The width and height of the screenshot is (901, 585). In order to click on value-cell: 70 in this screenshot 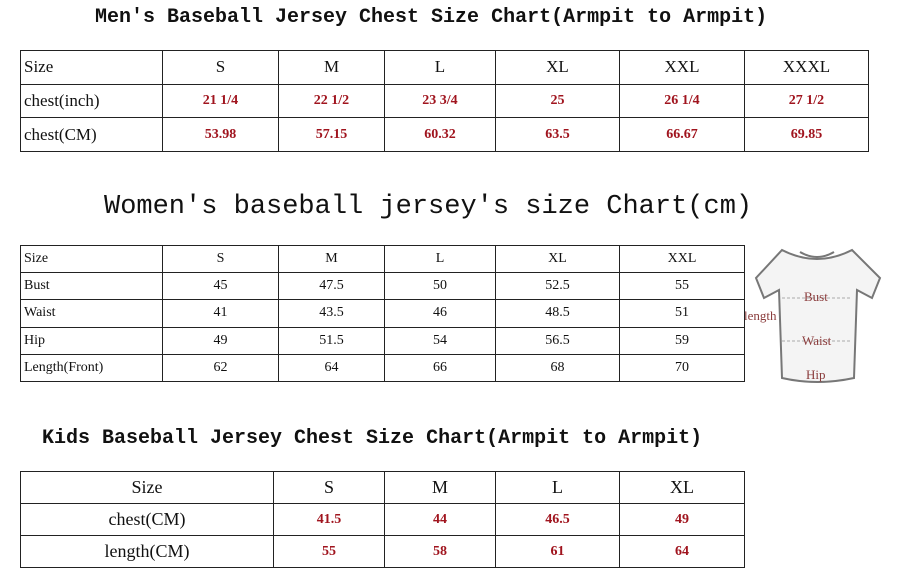, I will do `click(682, 367)`.